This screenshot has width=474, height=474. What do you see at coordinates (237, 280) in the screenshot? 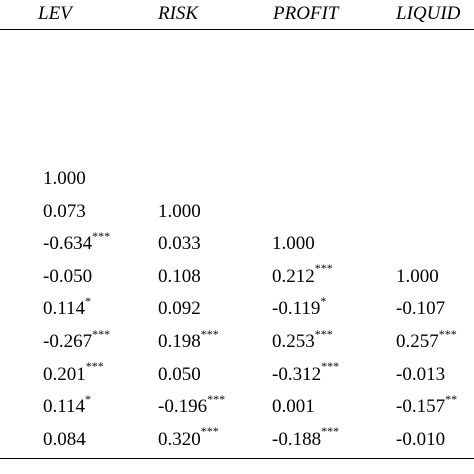
I see `table-row: -0.050 0.108 0.212*** 1.000` at bounding box center [237, 280].